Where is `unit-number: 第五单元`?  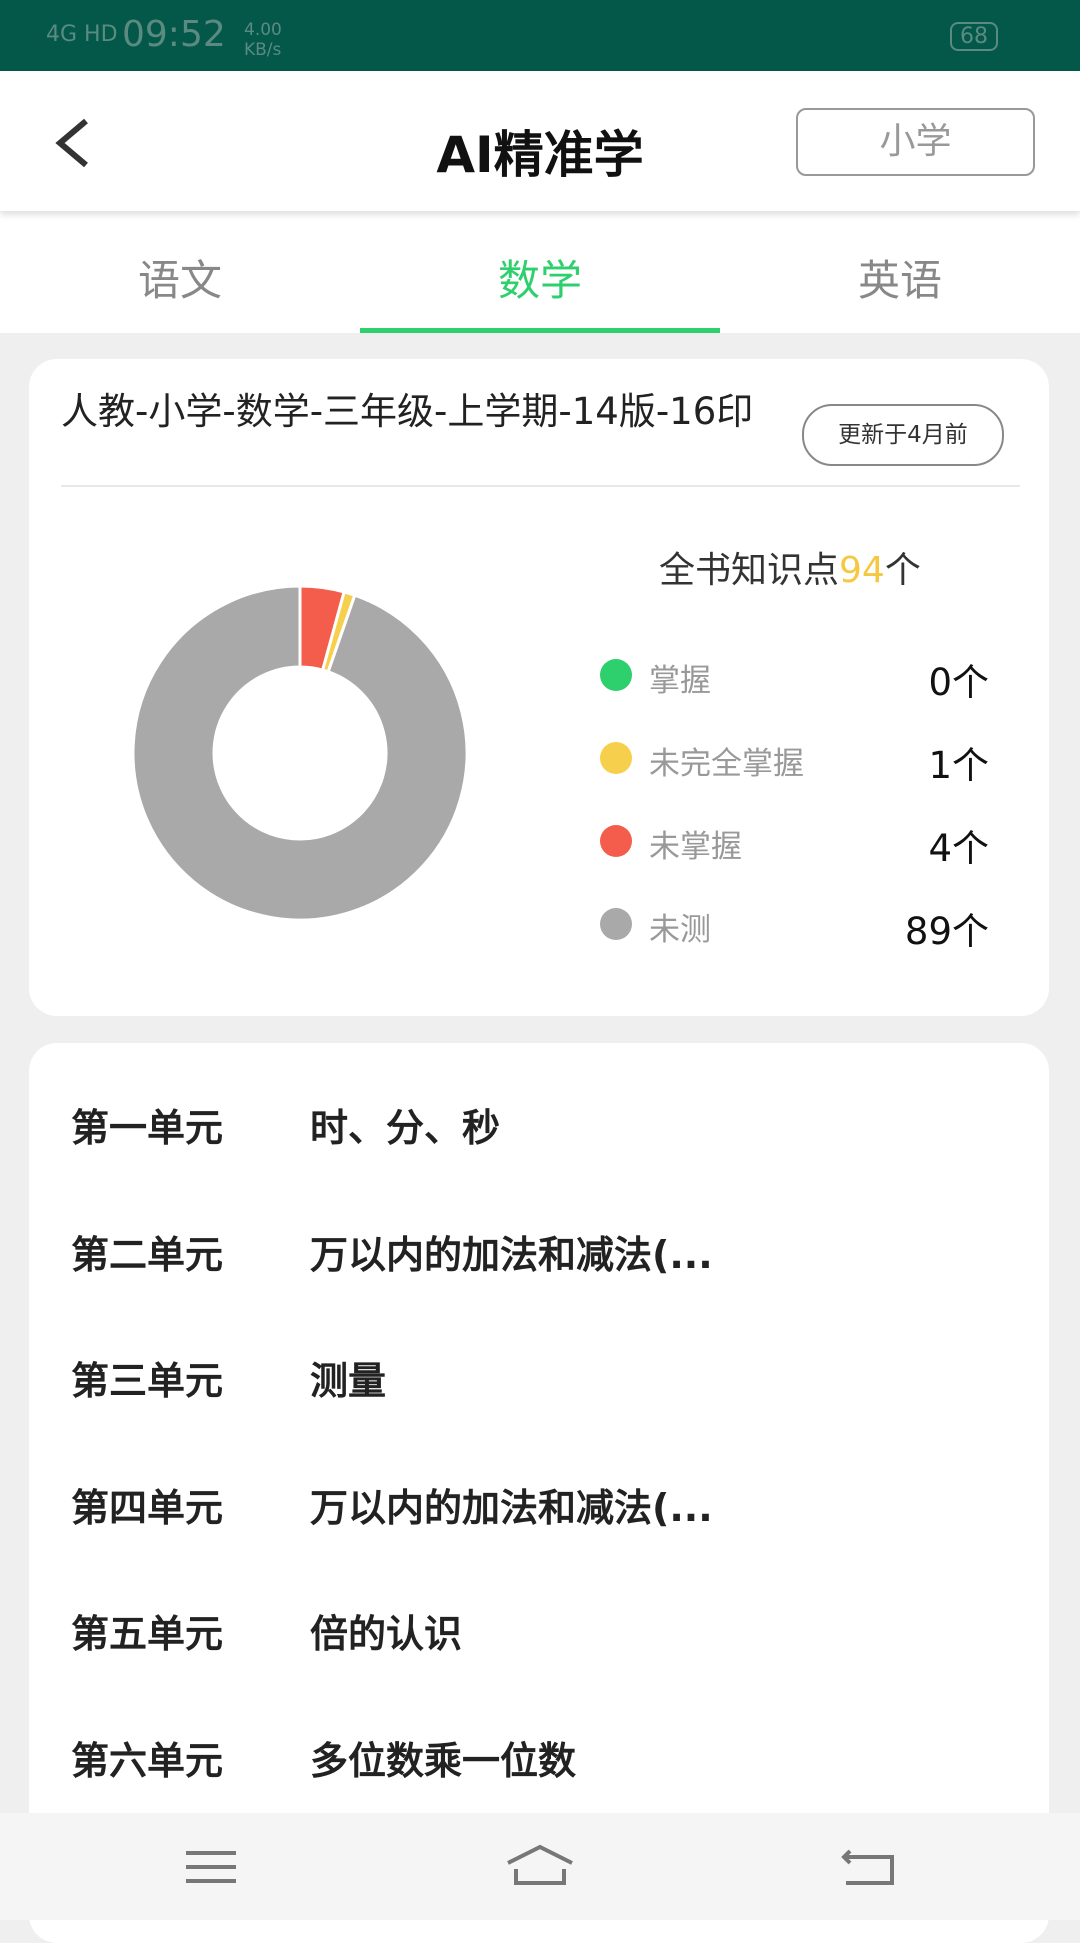
unit-number: 第五单元 is located at coordinates (147, 1634).